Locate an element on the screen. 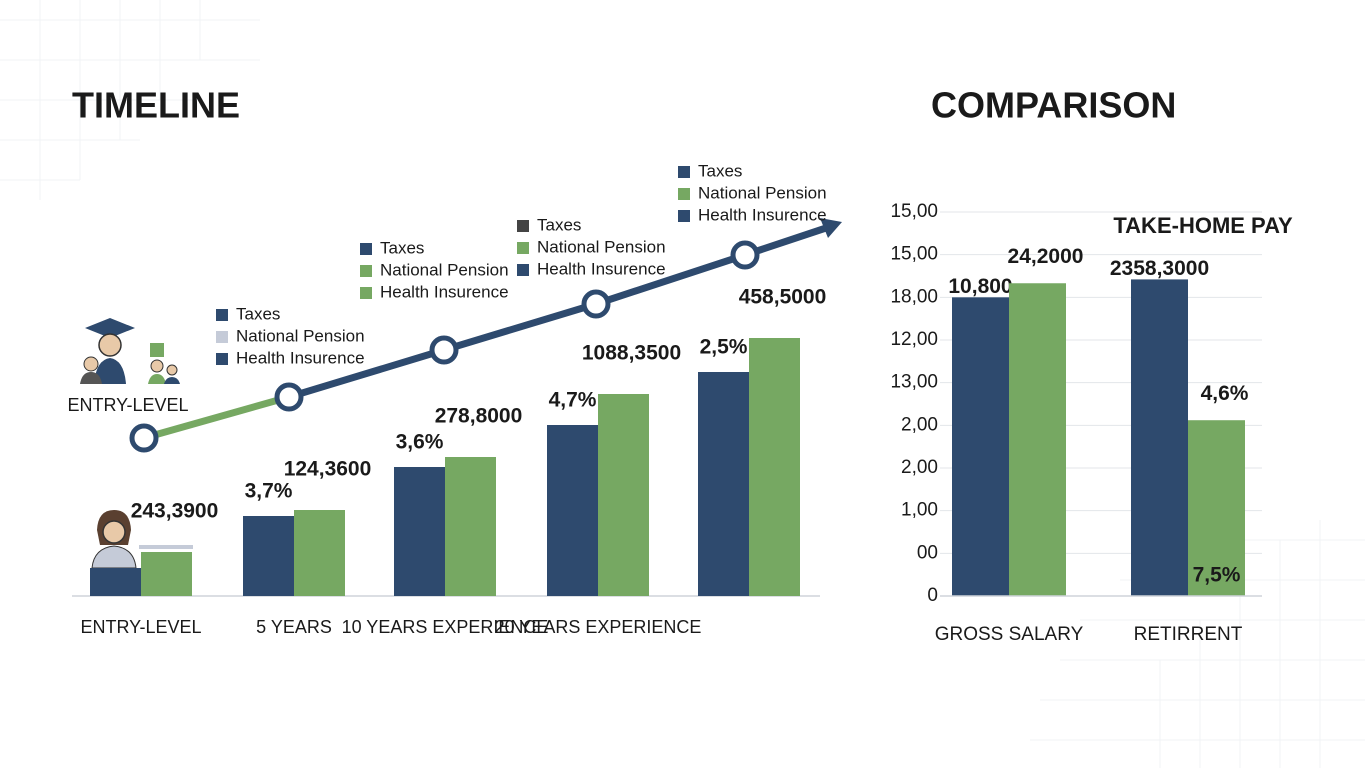 This screenshot has height=768, width=1365. data-label: 24,2000 is located at coordinates (1046, 256).